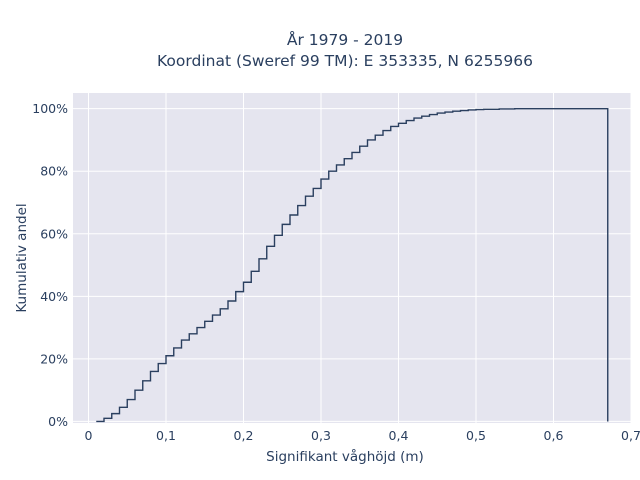  I want to click on y-tick-label: 0%, so click(58, 421).